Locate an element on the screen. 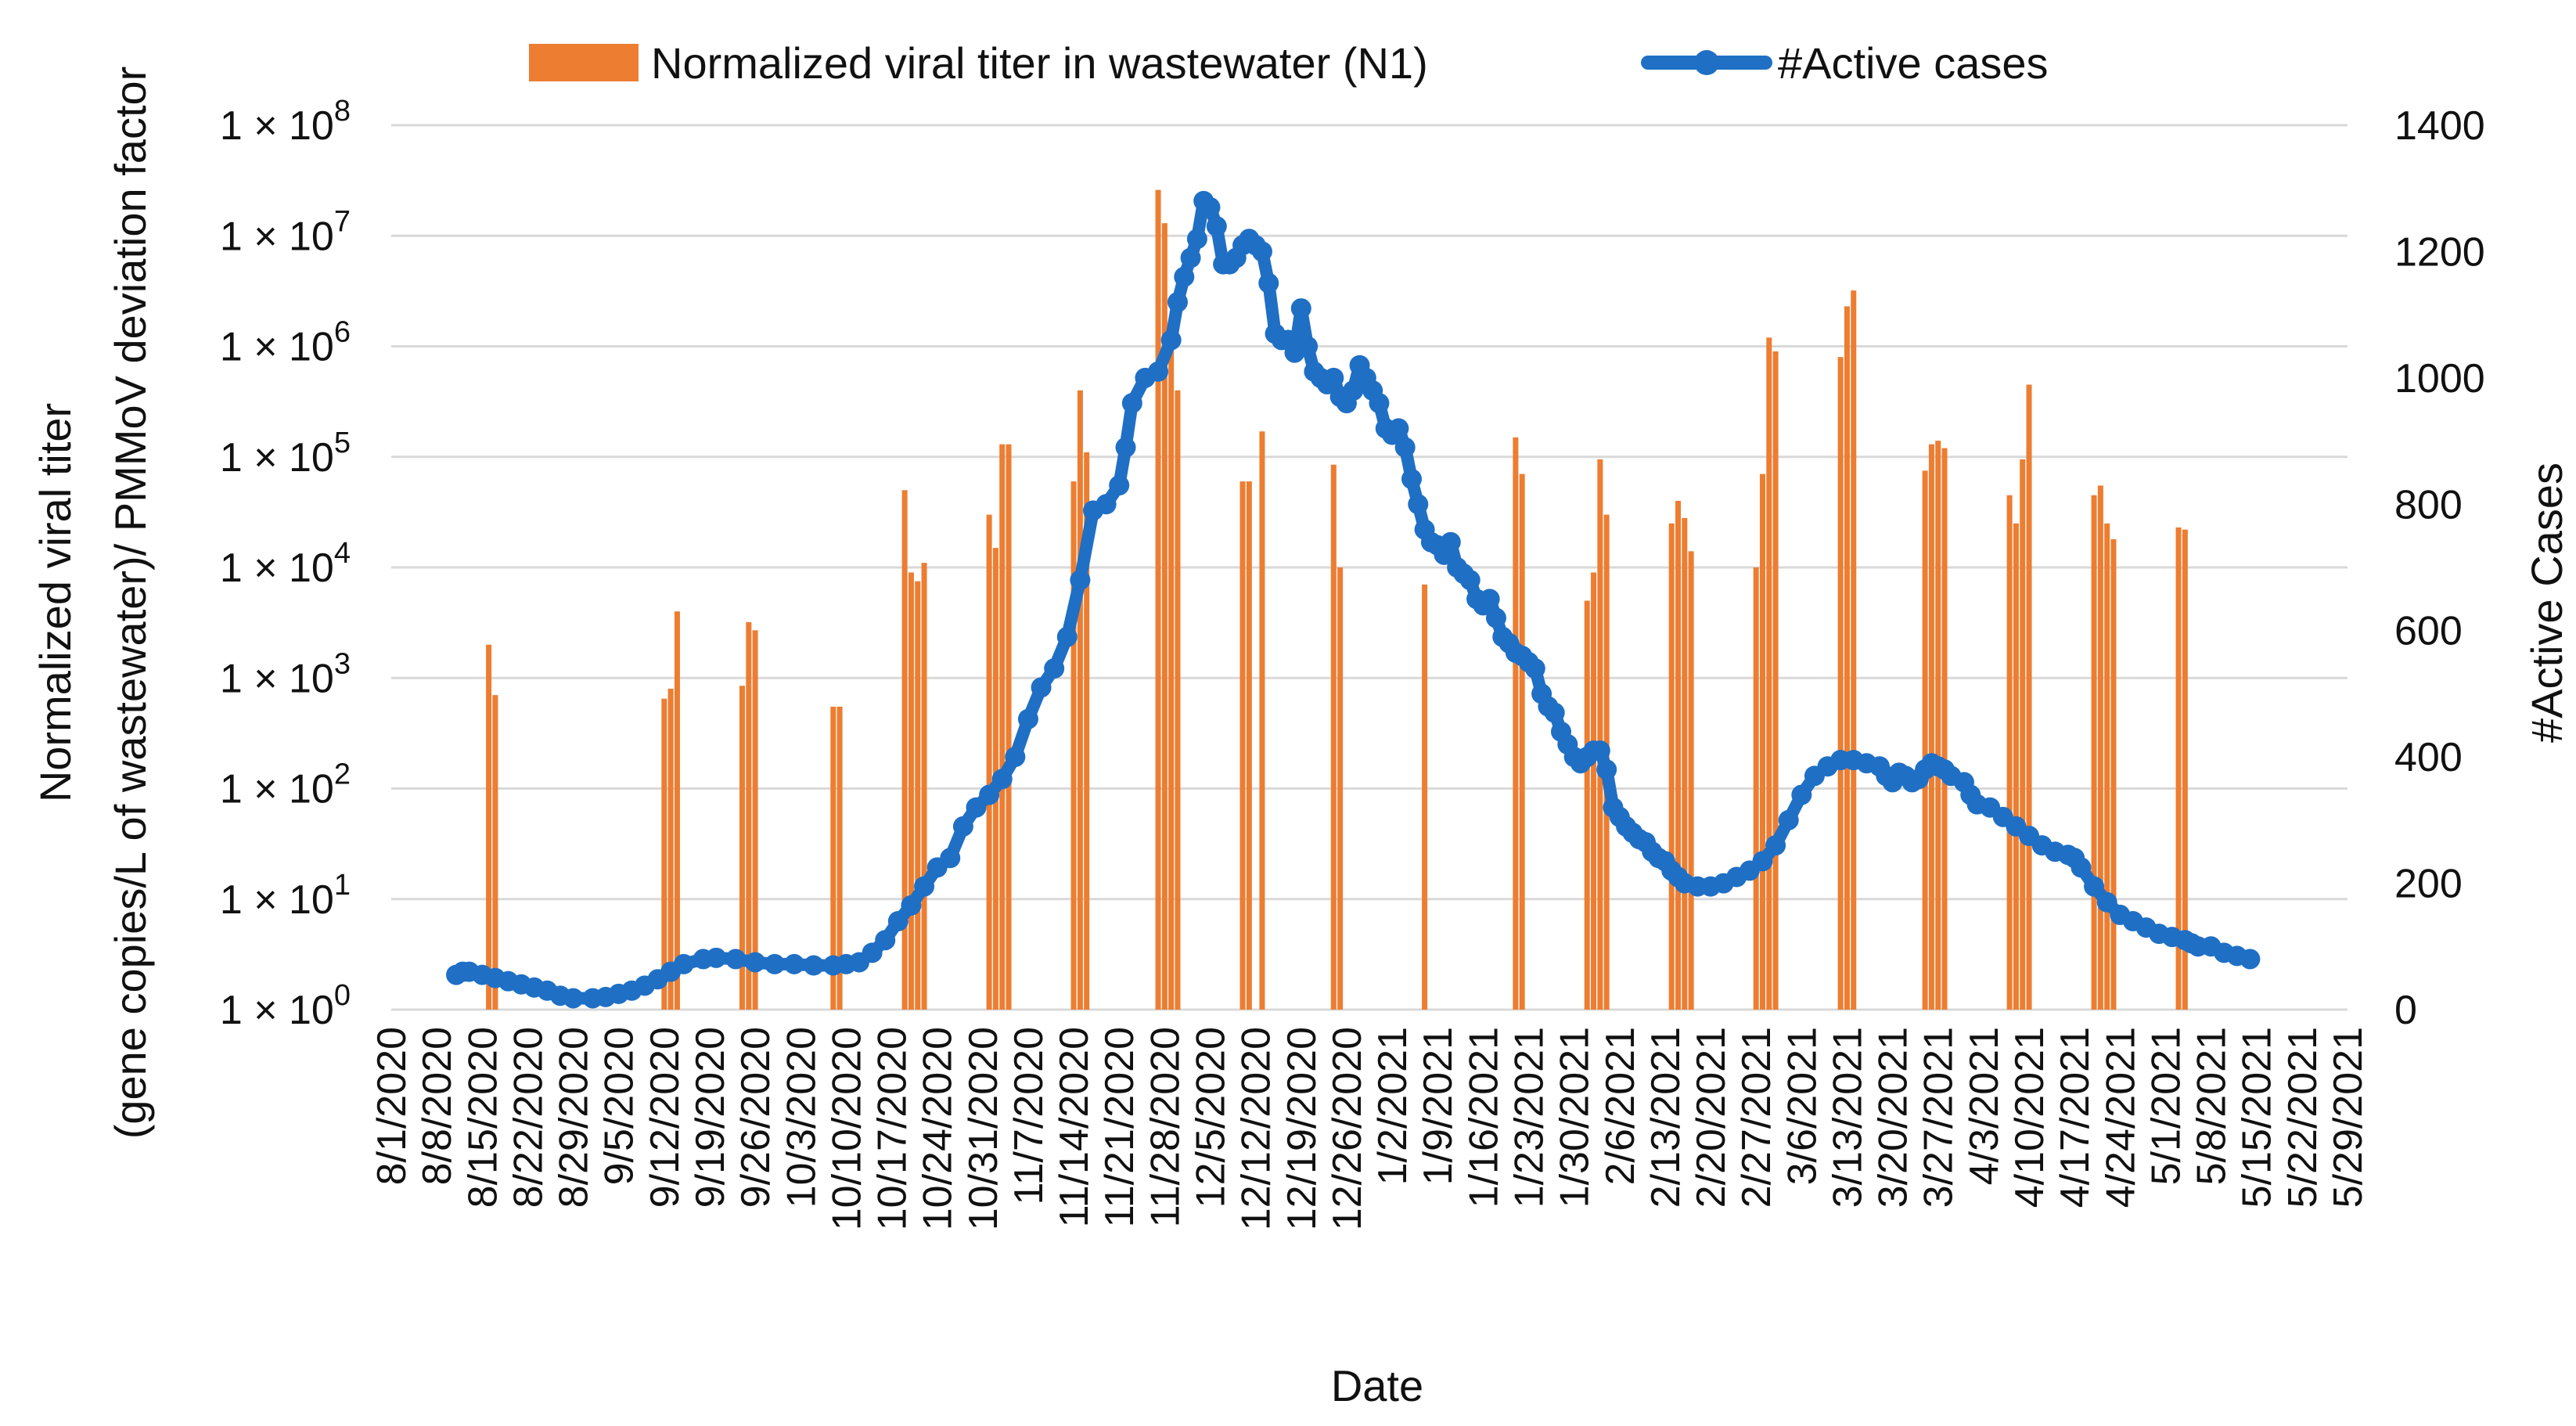  x-tick-34: 3/27/2021 is located at coordinates (1939, 1117).